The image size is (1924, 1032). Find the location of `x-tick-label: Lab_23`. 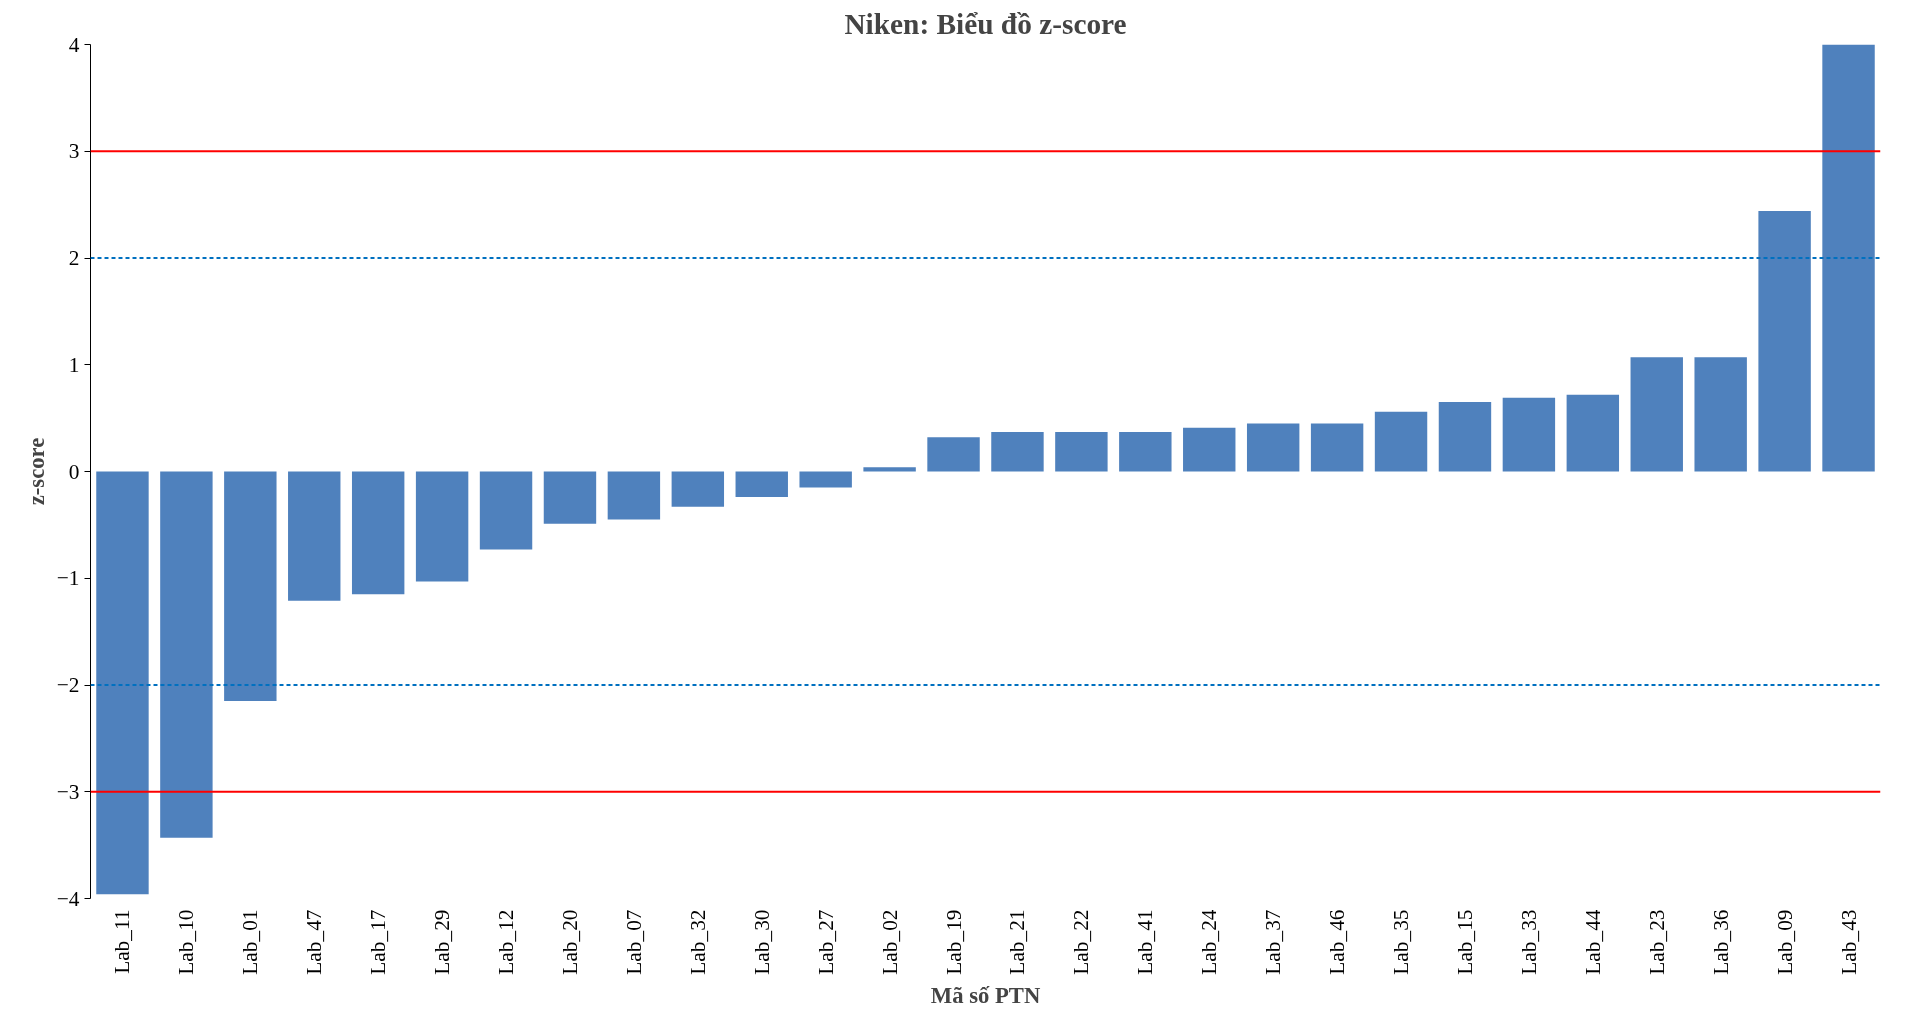

x-tick-label: Lab_23 is located at coordinates (1656, 942).